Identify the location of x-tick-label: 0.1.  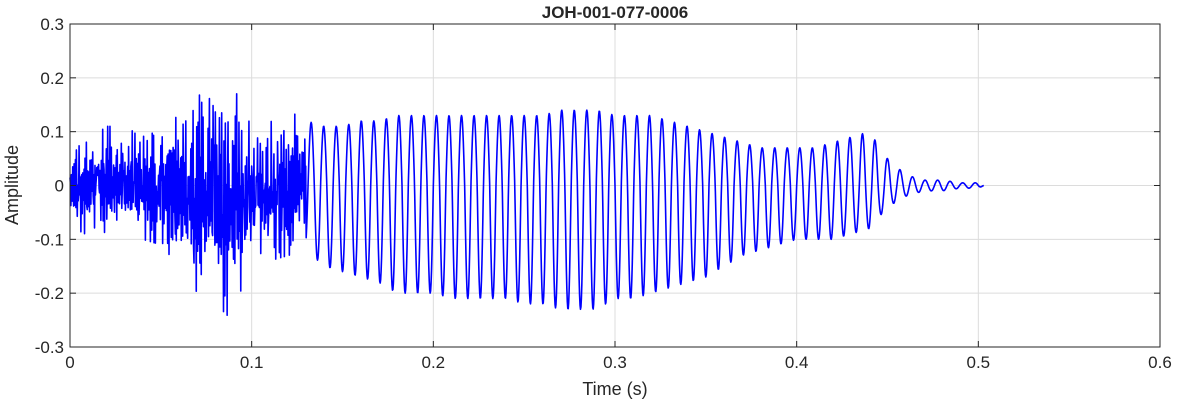
(252, 362).